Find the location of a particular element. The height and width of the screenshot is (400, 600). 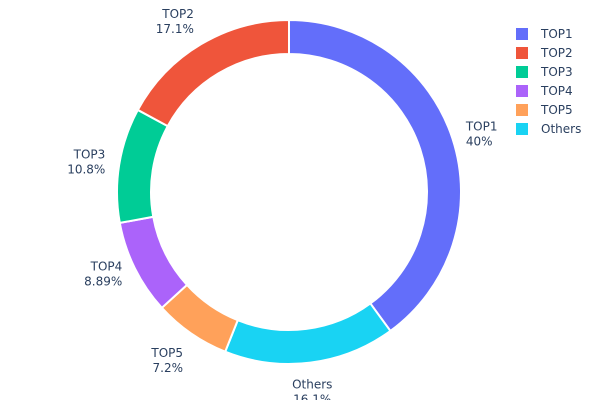

legend-label: TOP3 is located at coordinates (556, 72).